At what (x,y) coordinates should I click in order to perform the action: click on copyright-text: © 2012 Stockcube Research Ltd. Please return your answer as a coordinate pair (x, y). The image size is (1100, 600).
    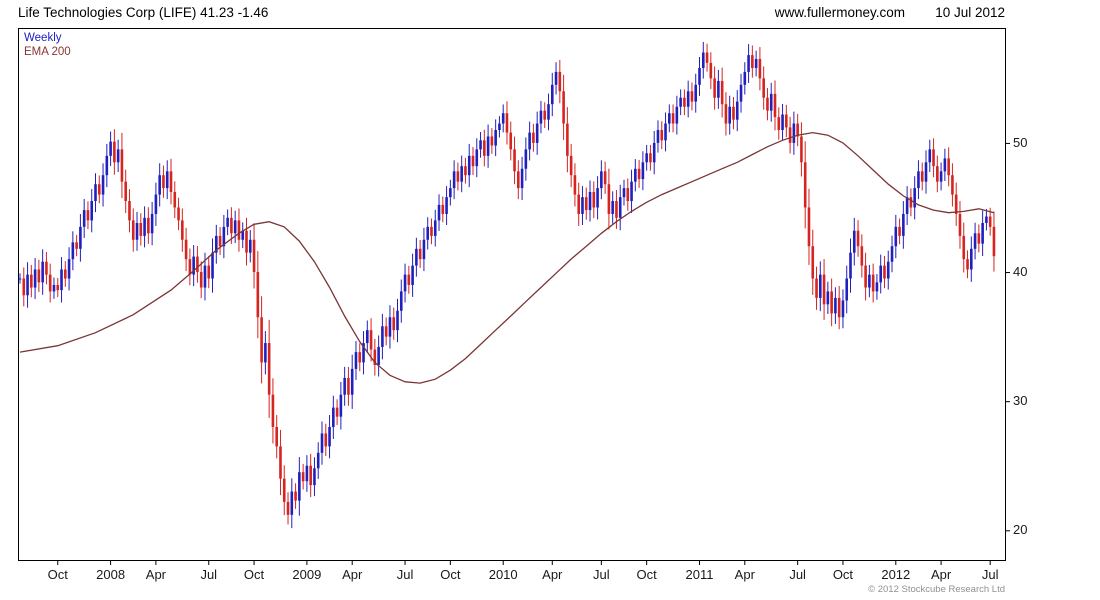
    Looking at the image, I should click on (936, 589).